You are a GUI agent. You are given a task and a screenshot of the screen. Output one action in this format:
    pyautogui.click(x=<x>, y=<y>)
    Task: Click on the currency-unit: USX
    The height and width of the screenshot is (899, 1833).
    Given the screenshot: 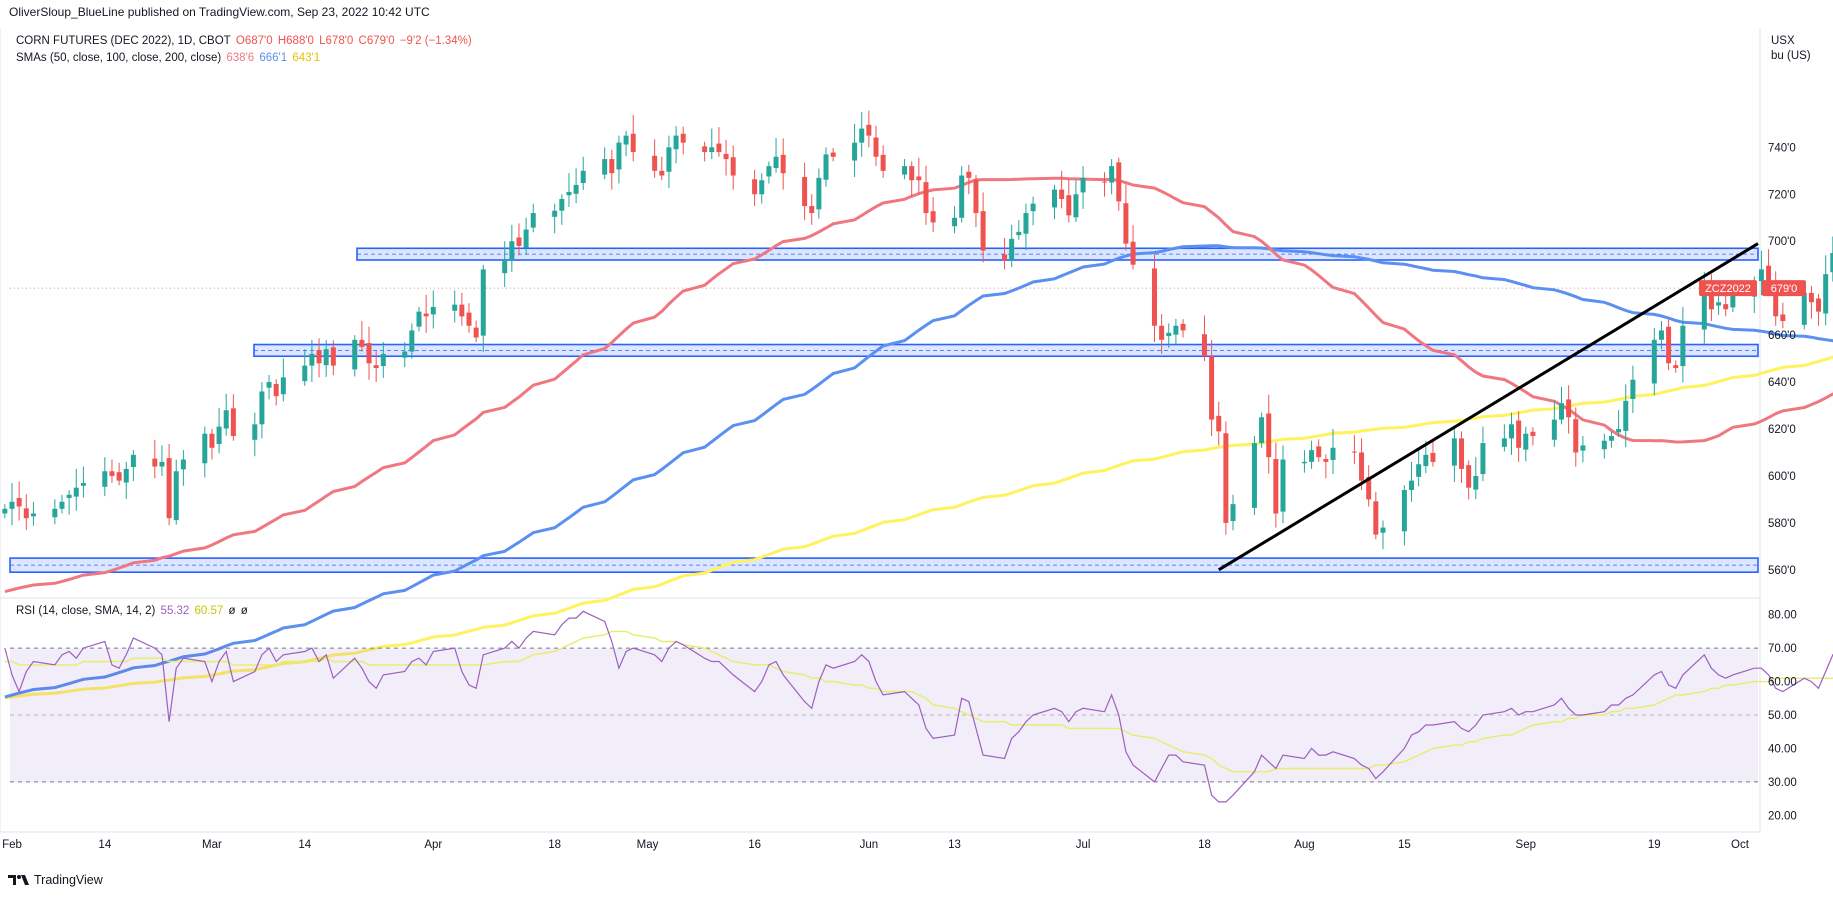 What is the action you would take?
    pyautogui.click(x=1783, y=41)
    